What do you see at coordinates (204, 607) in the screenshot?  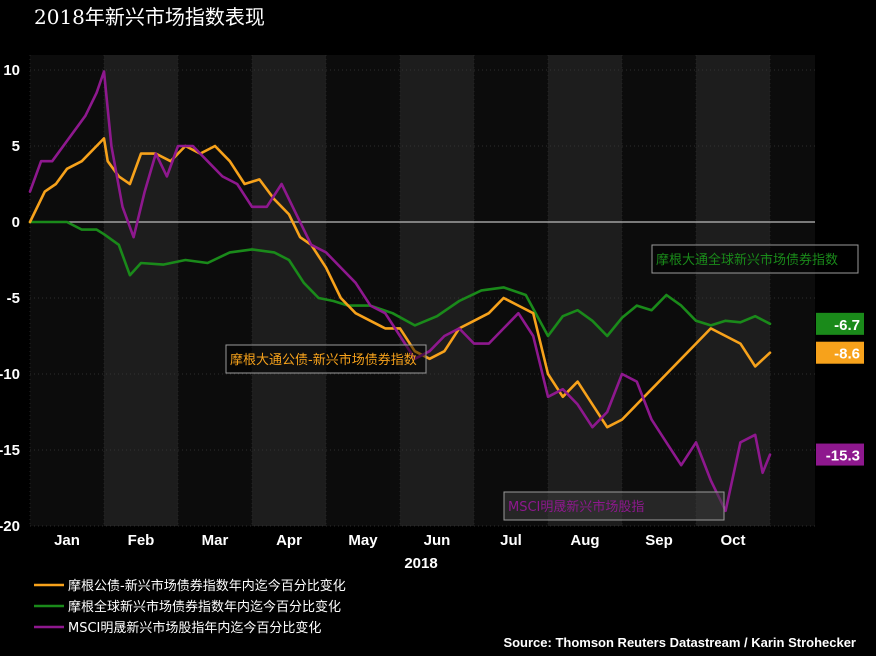 I see `legend-entry-1: 摩根全球新兴市场债券指数年内迄今百分比变化` at bounding box center [204, 607].